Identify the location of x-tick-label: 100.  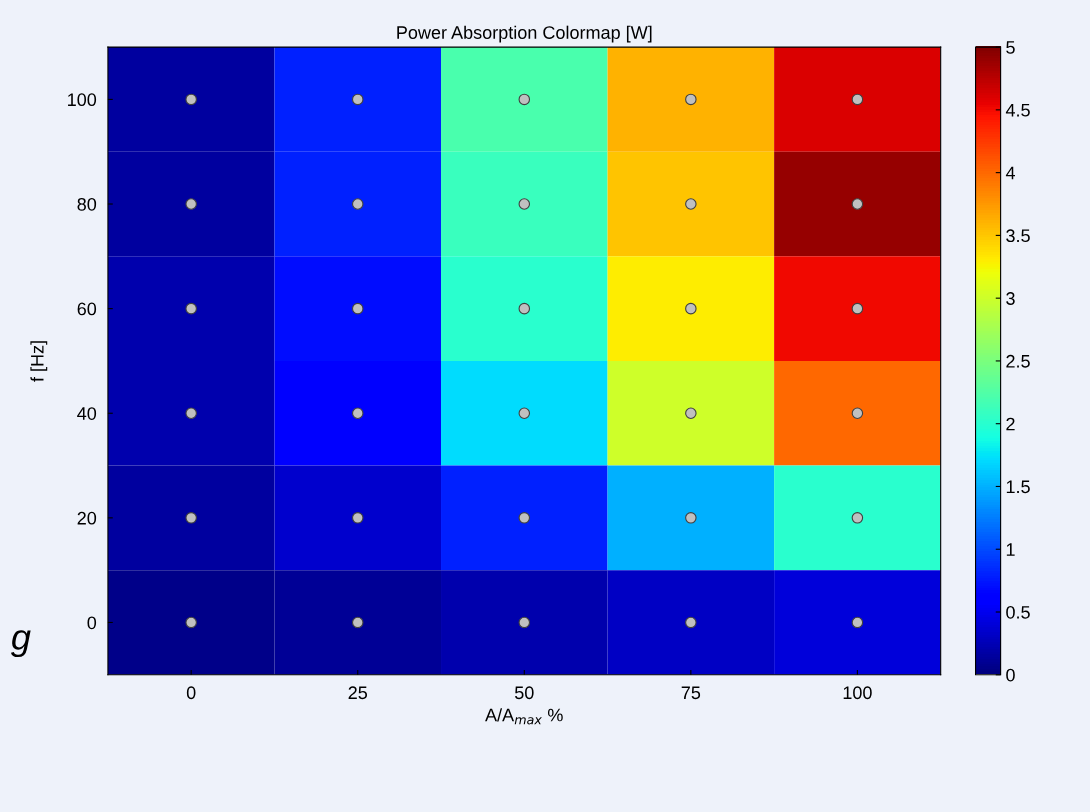
(857, 693).